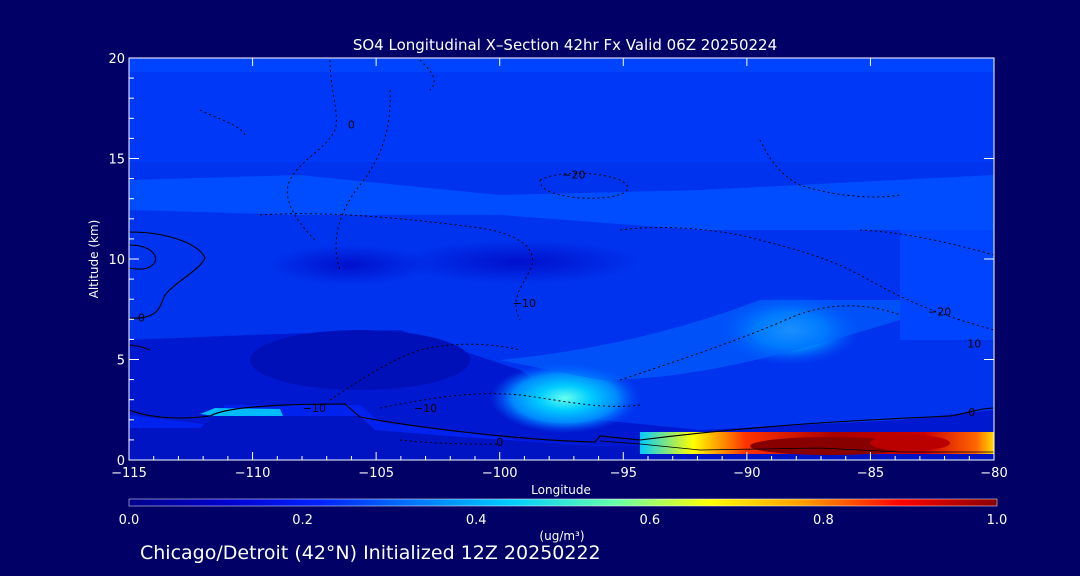 This screenshot has width=1080, height=576. What do you see at coordinates (997, 520) in the screenshot?
I see `colorbar-tick-label: 1.0` at bounding box center [997, 520].